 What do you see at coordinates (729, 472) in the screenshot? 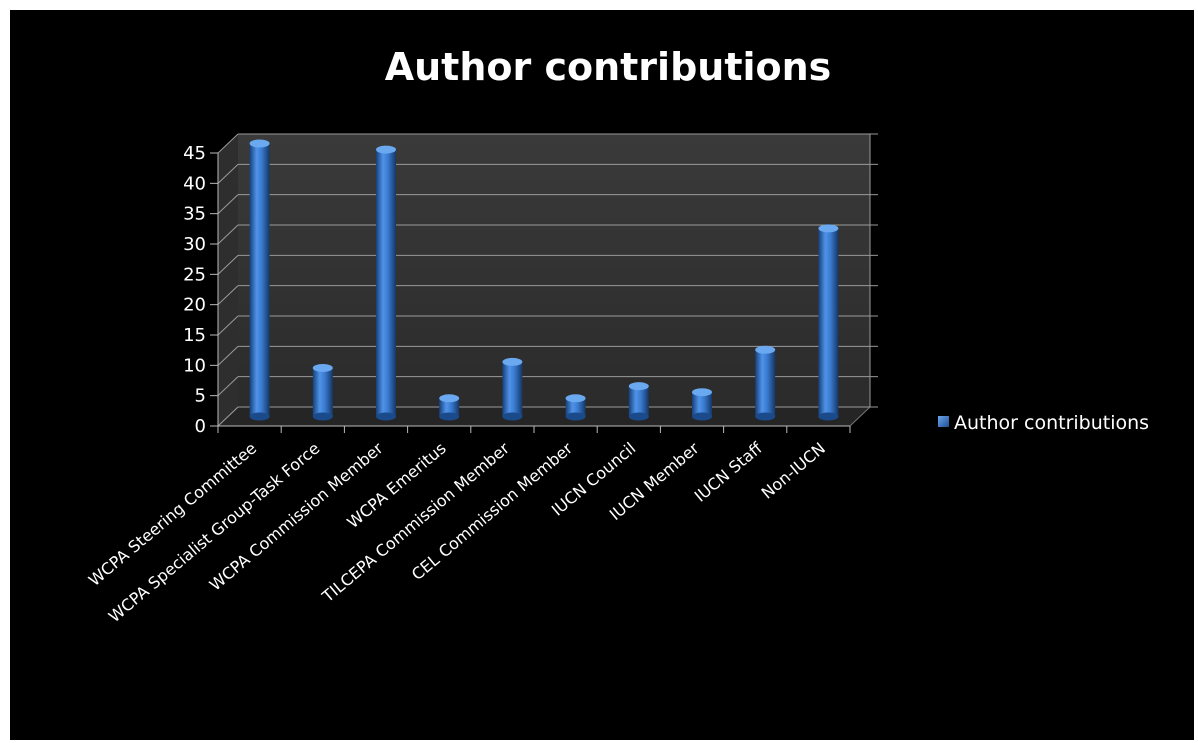
I see `x-tick-label: IUCN Staff` at bounding box center [729, 472].